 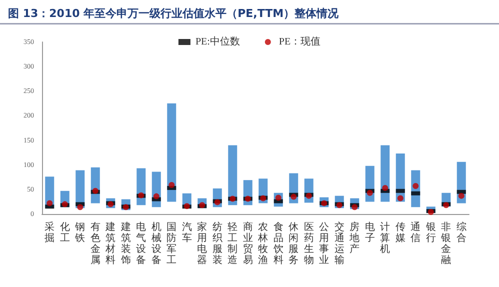 What do you see at coordinates (171, 244) in the screenshot?
I see `x-tick-label: 国防军工` at bounding box center [171, 244].